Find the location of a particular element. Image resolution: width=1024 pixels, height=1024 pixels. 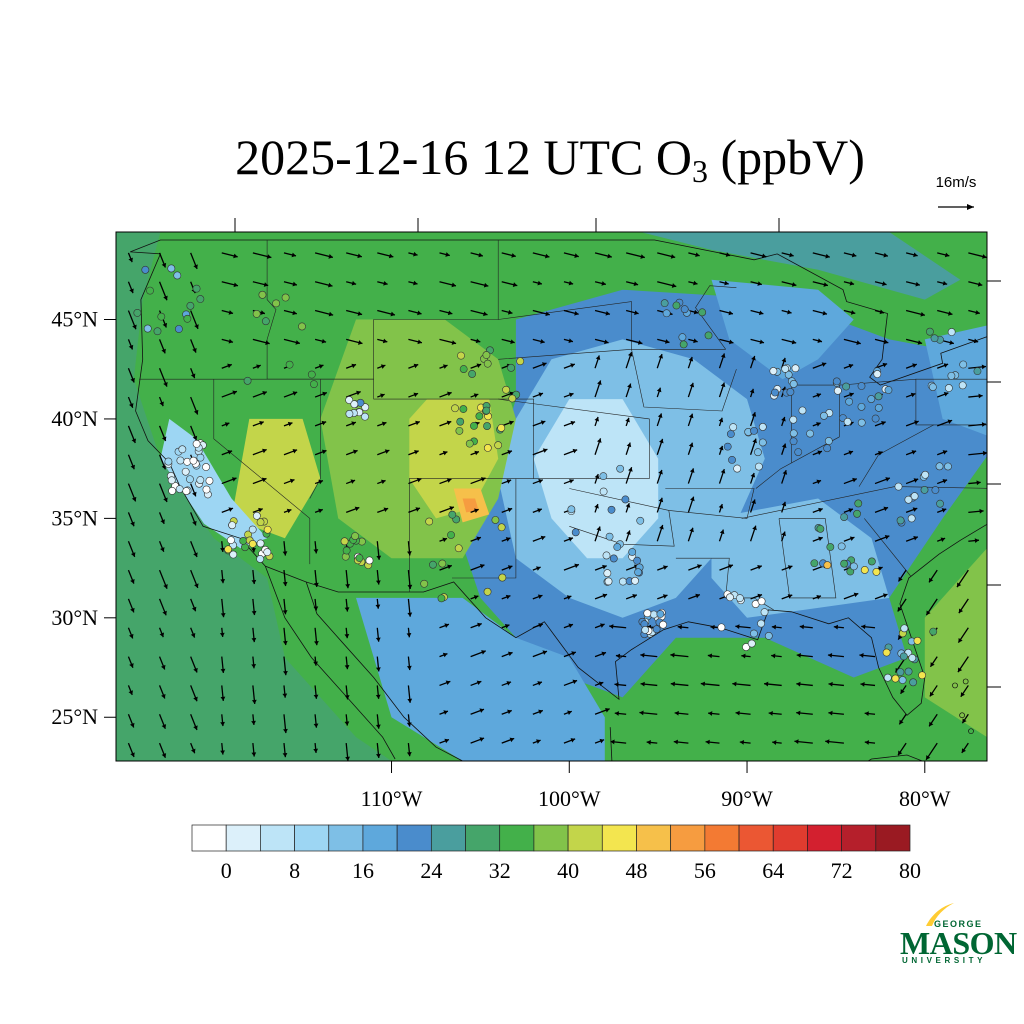

colorbar-tick-label: 8 is located at coordinates (294, 870).